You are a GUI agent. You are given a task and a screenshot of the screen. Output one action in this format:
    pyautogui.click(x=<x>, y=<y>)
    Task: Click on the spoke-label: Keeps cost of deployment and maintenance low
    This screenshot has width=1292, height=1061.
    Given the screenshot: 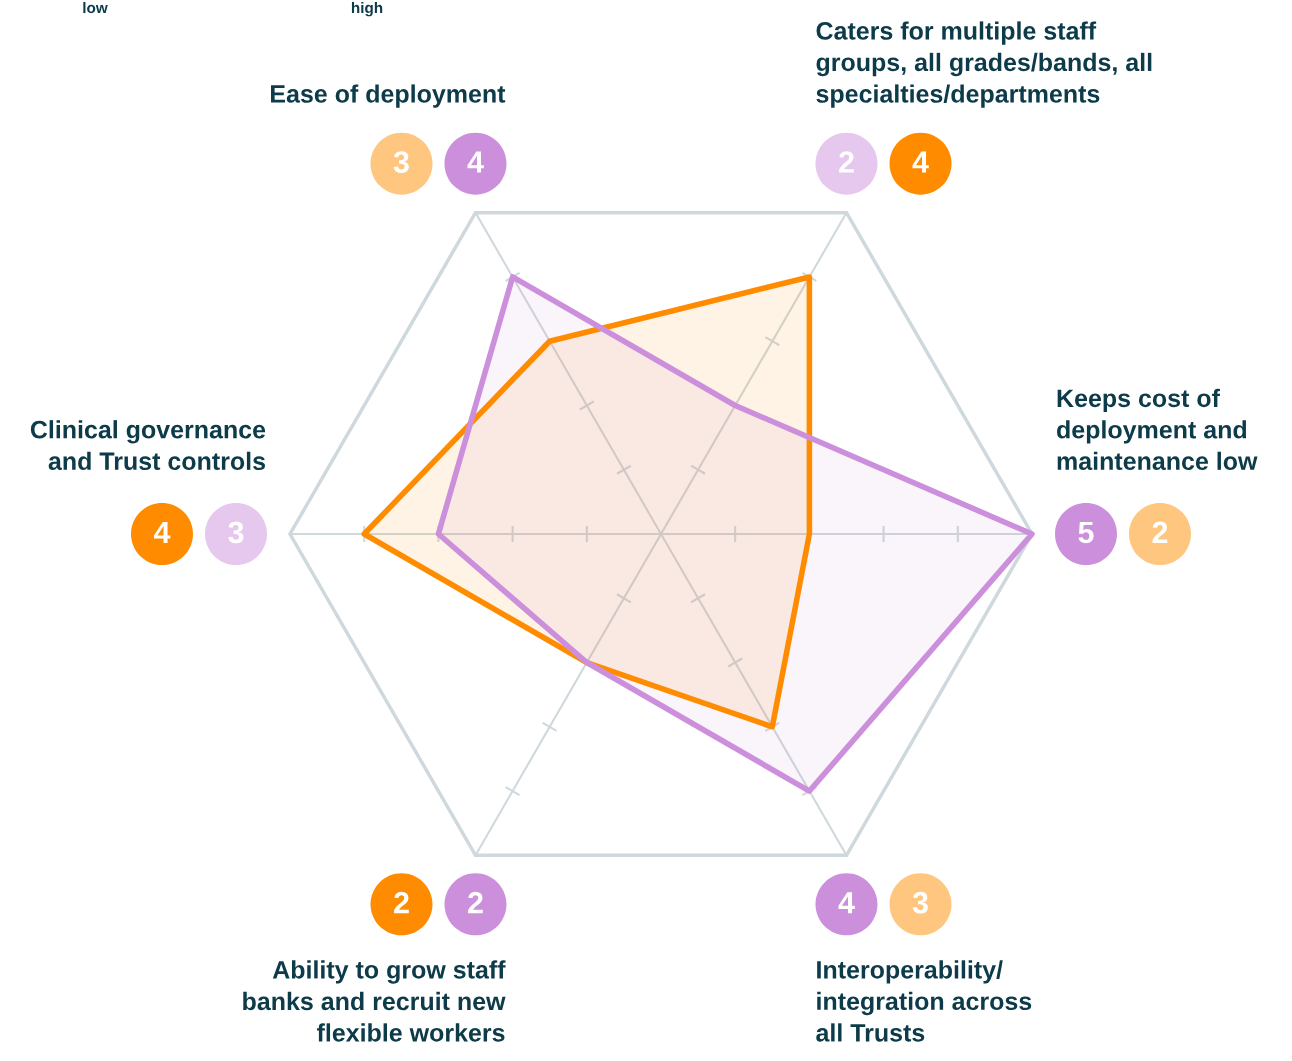 What is the action you would take?
    pyautogui.click(x=1157, y=429)
    